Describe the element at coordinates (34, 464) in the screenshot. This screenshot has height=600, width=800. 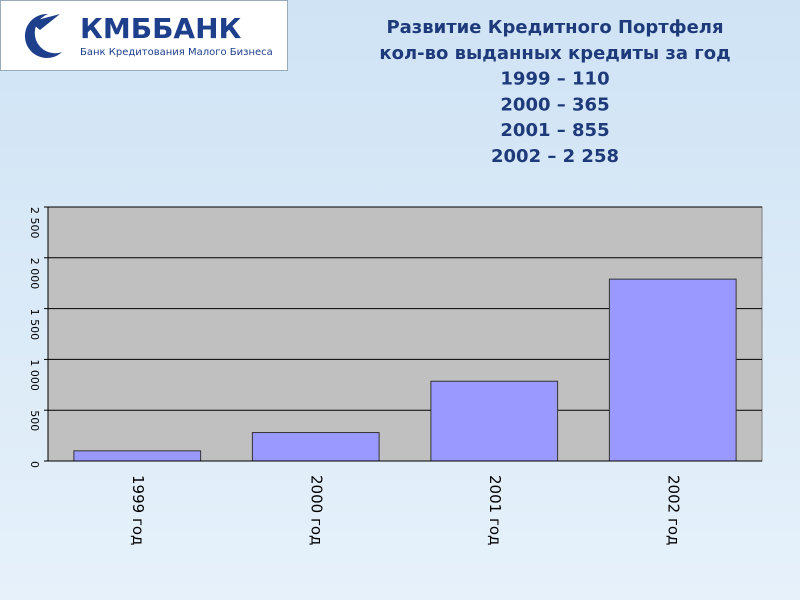
I see `y-tick-label: 0` at that location.